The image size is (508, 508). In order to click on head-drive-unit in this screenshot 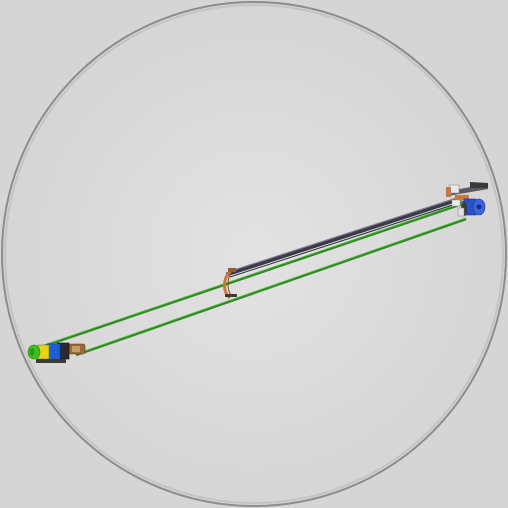, I will do `click(467, 199)`.